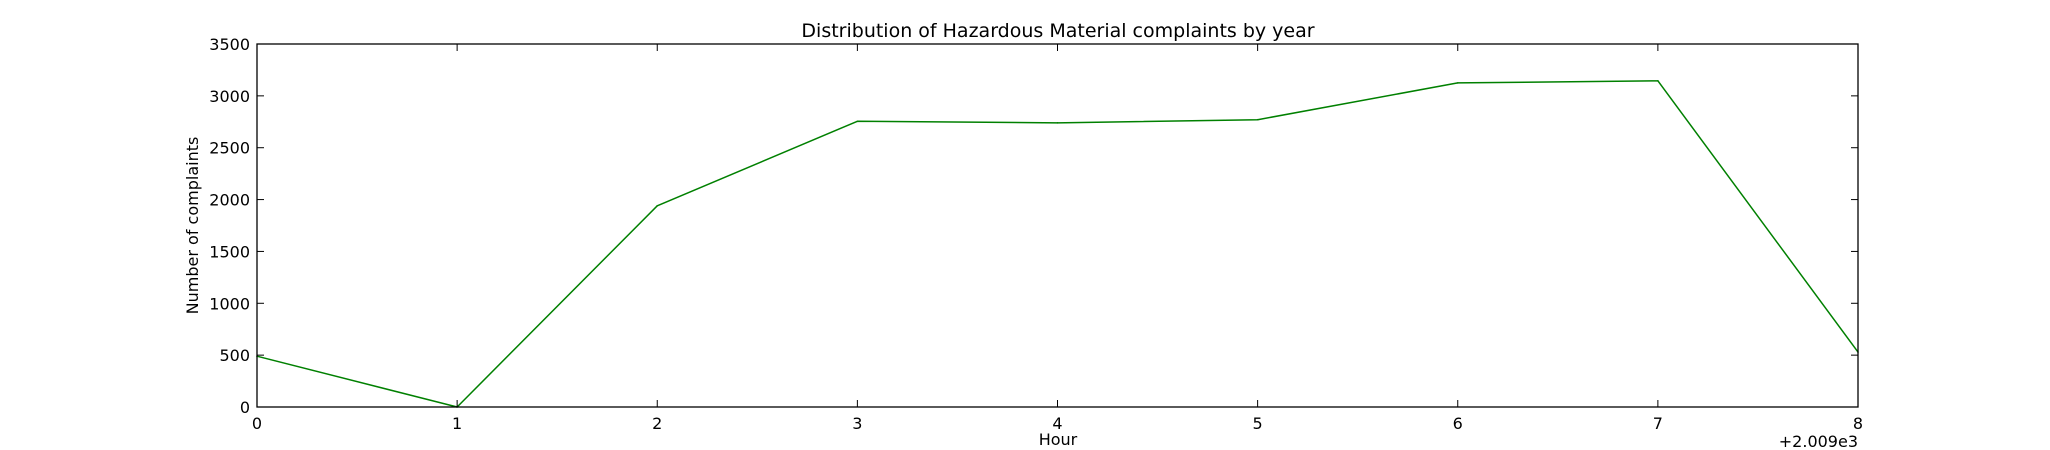 This screenshot has height=450, width=2050. I want to click on x-tick-label: 4, so click(1057, 423).